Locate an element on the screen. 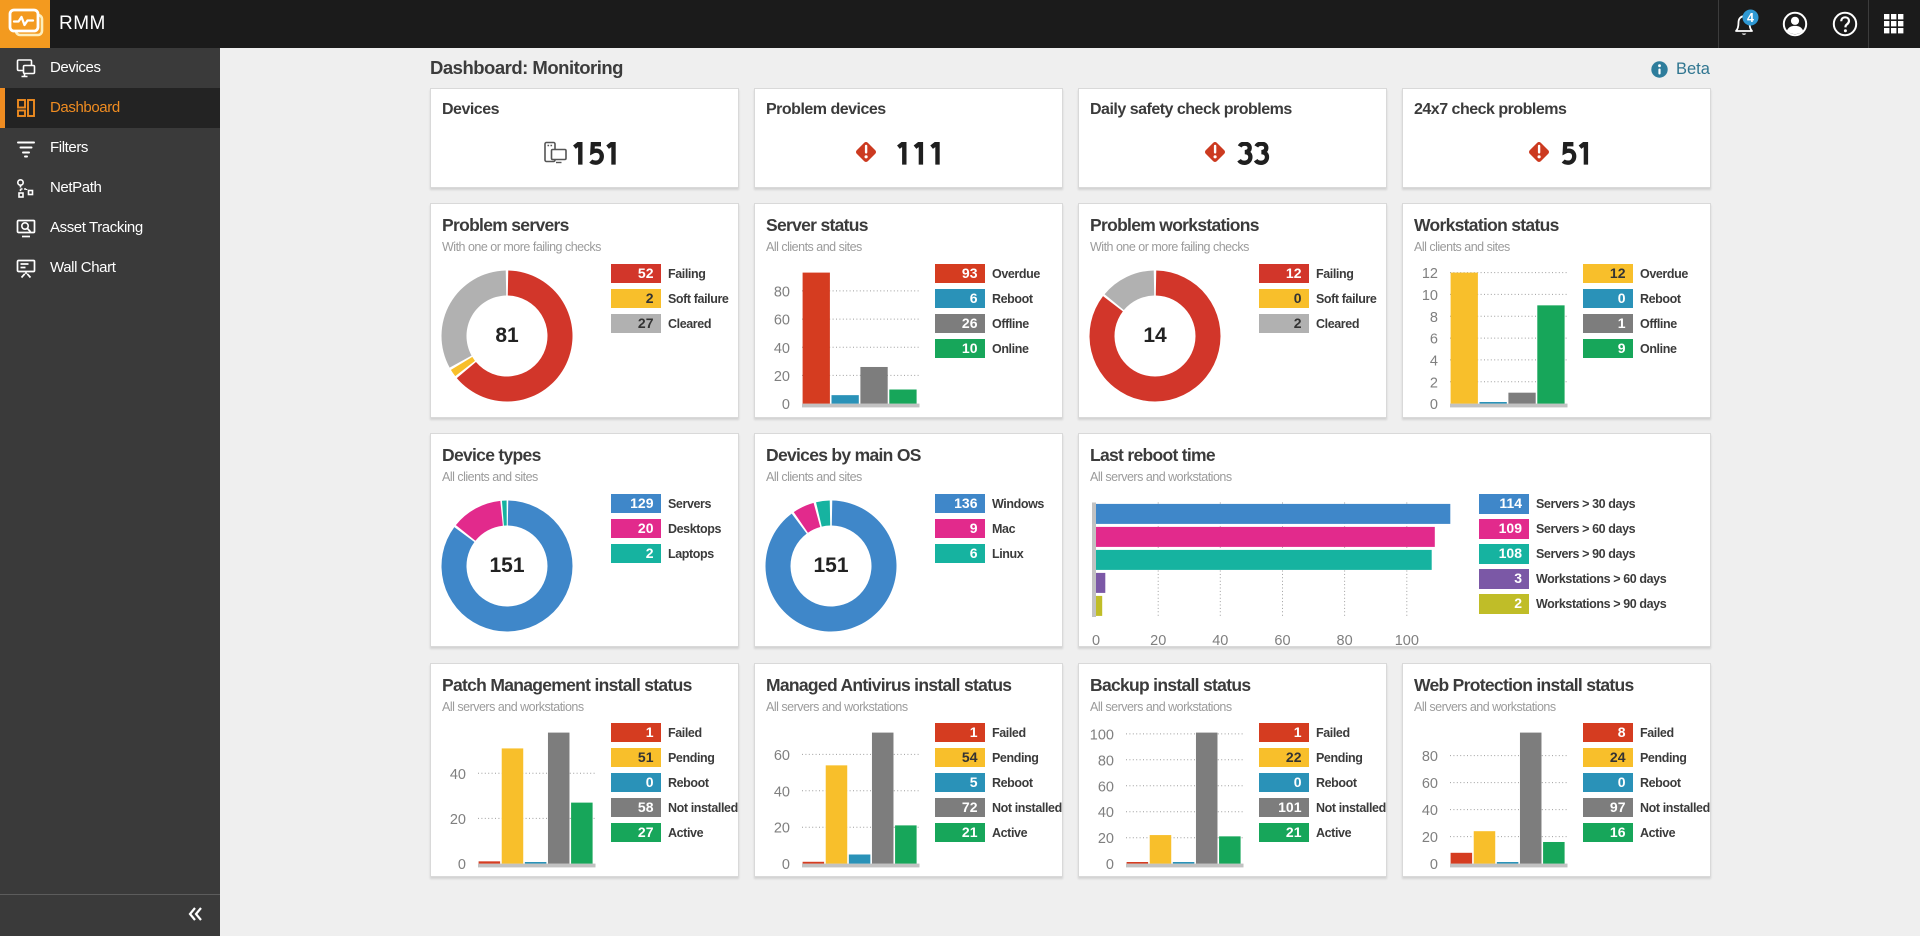 Image resolution: width=1920 pixels, height=936 pixels. svg-text: 2 is located at coordinates (1434, 383).